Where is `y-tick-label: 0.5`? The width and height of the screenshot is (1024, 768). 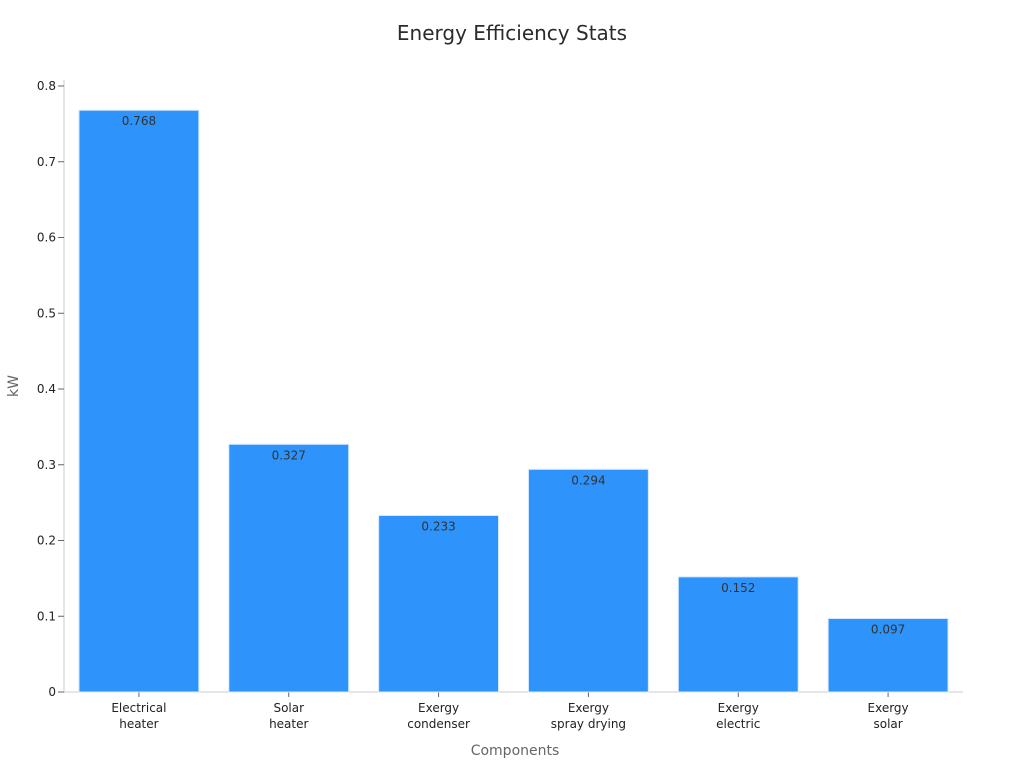 y-tick-label: 0.5 is located at coordinates (46, 313).